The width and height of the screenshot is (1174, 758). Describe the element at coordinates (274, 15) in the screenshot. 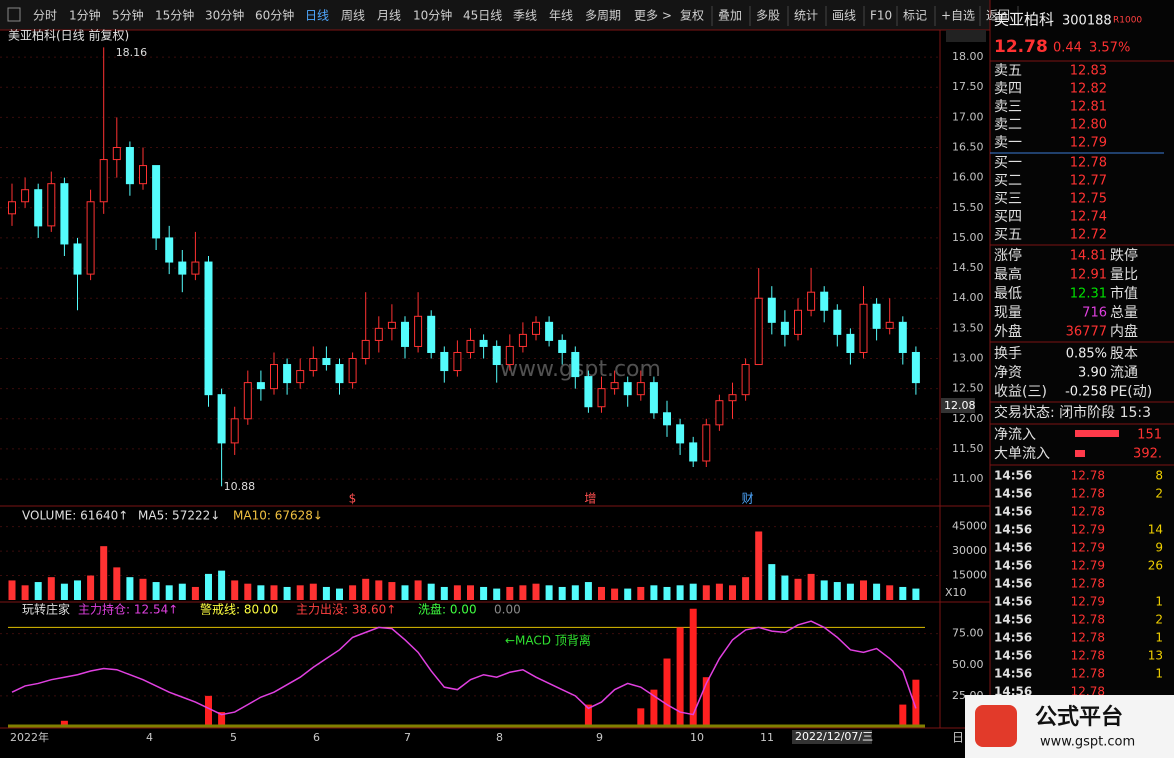

I see `period-tab: 60分钟` at that location.